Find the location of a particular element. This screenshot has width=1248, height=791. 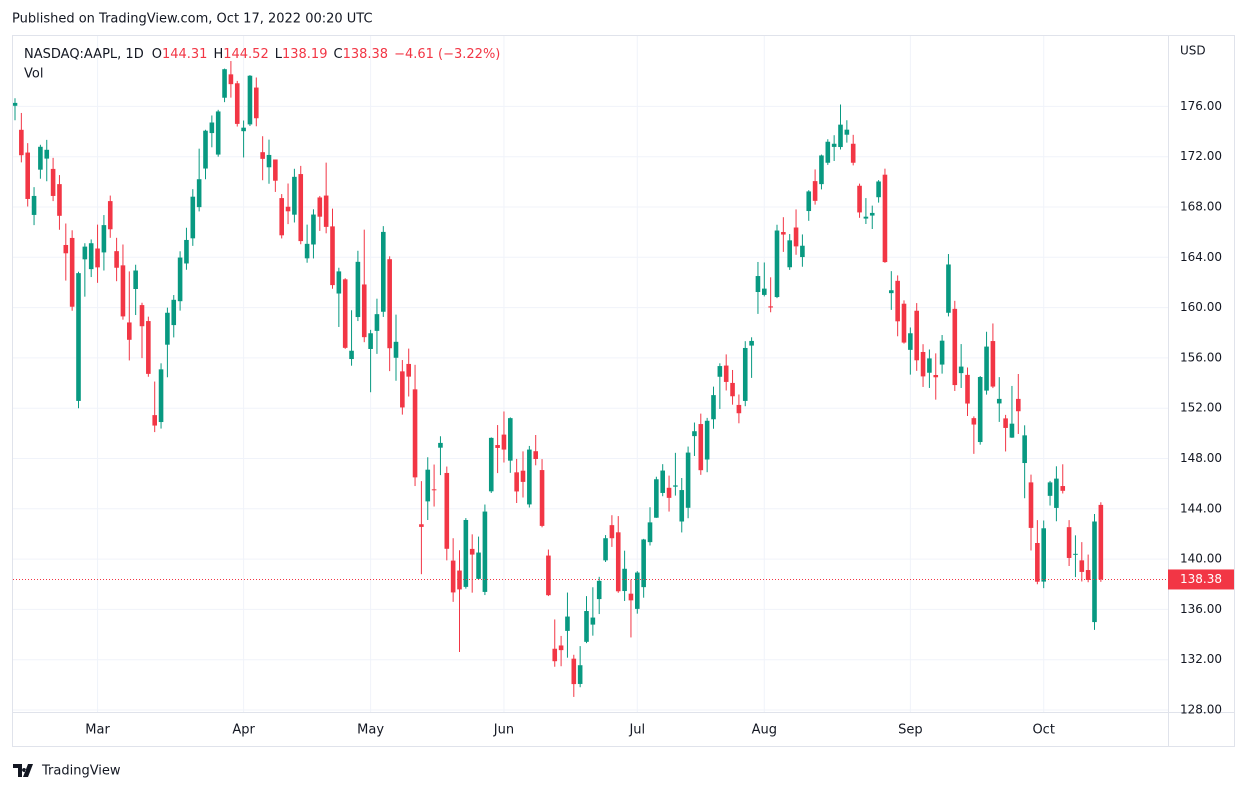

legend-value: 138.38 is located at coordinates (366, 54).